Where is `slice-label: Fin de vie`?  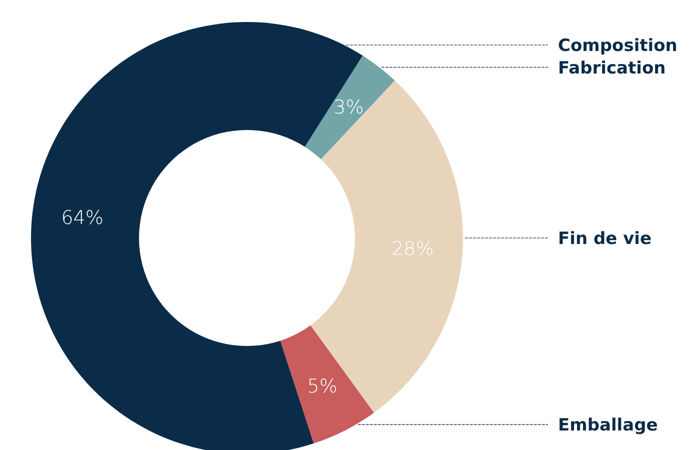 slice-label: Fin de vie is located at coordinates (605, 238).